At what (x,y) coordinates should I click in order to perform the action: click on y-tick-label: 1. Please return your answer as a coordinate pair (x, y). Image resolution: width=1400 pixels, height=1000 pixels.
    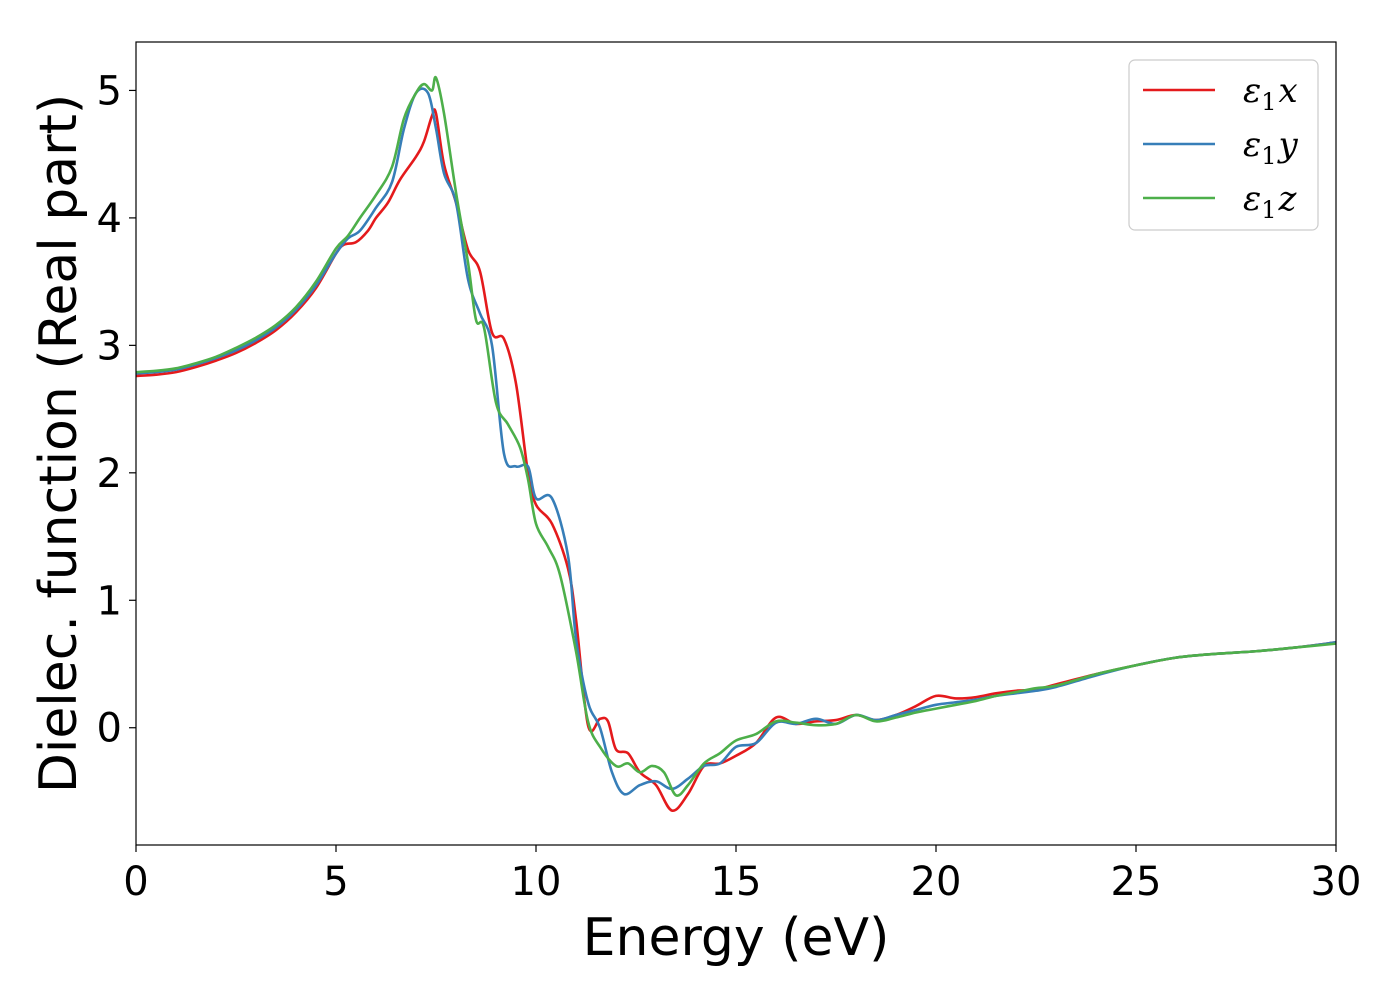
    Looking at the image, I should click on (109, 601).